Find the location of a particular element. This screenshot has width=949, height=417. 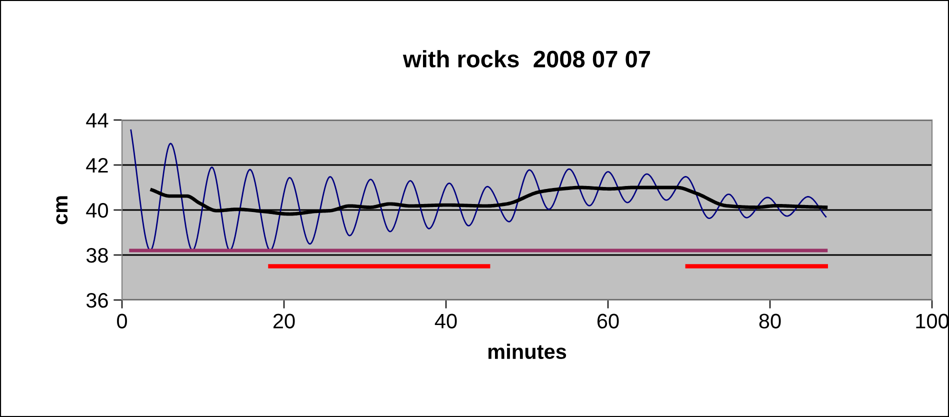

x-tick-label: 0 is located at coordinates (122, 321).